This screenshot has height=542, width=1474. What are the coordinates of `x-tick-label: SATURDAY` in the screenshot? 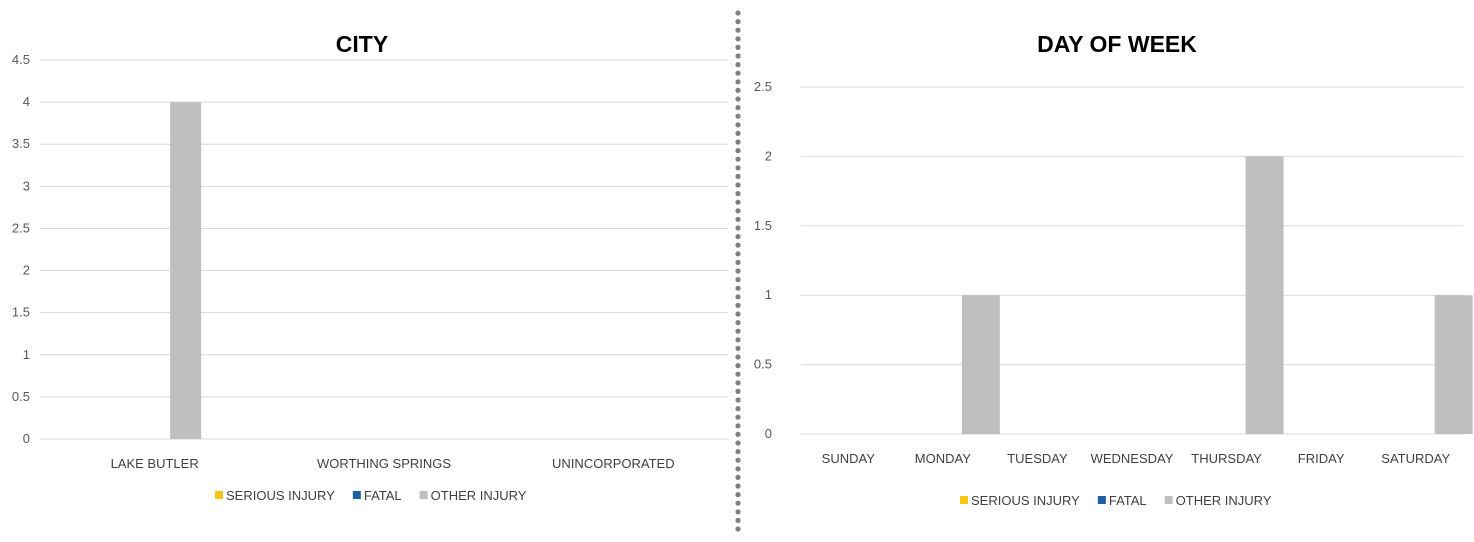 It's located at (1415, 458).